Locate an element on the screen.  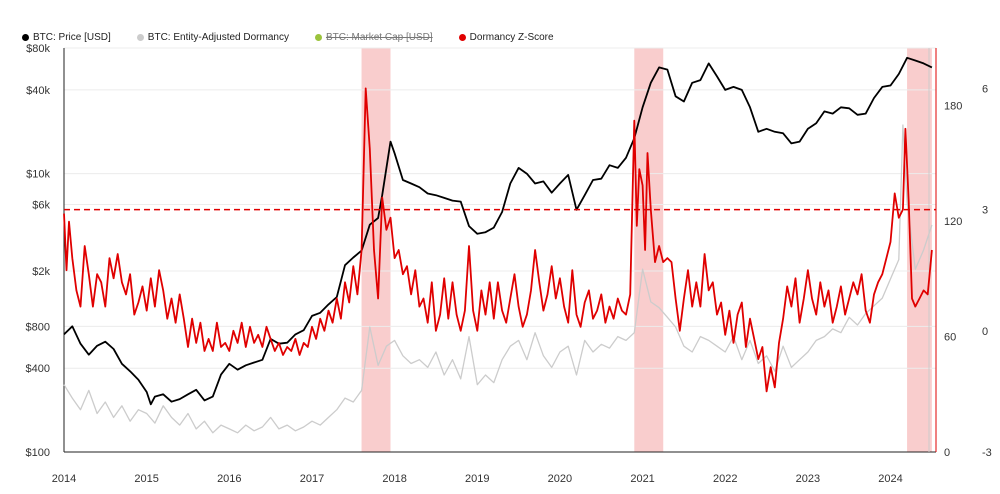
y-left-tick-label: $40k is located at coordinates (38, 91).